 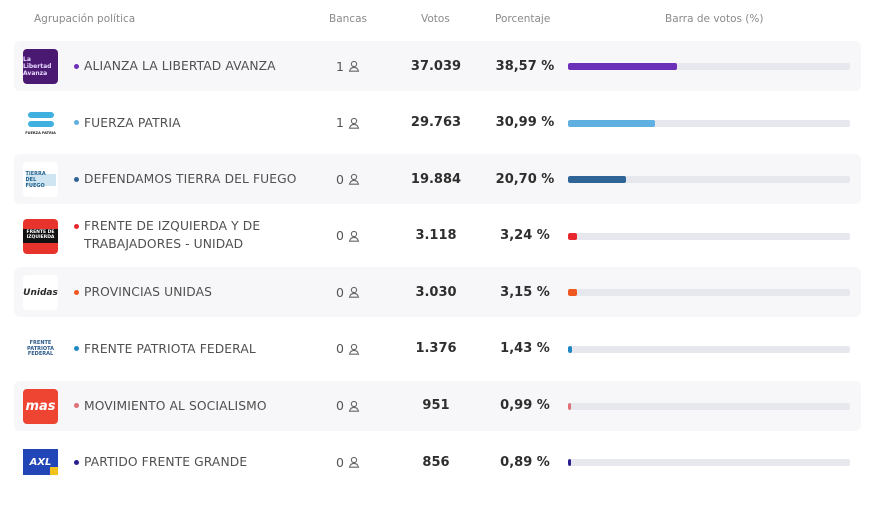 What do you see at coordinates (40, 132) in the screenshot?
I see `logo-text: FUERZA PATRIA` at bounding box center [40, 132].